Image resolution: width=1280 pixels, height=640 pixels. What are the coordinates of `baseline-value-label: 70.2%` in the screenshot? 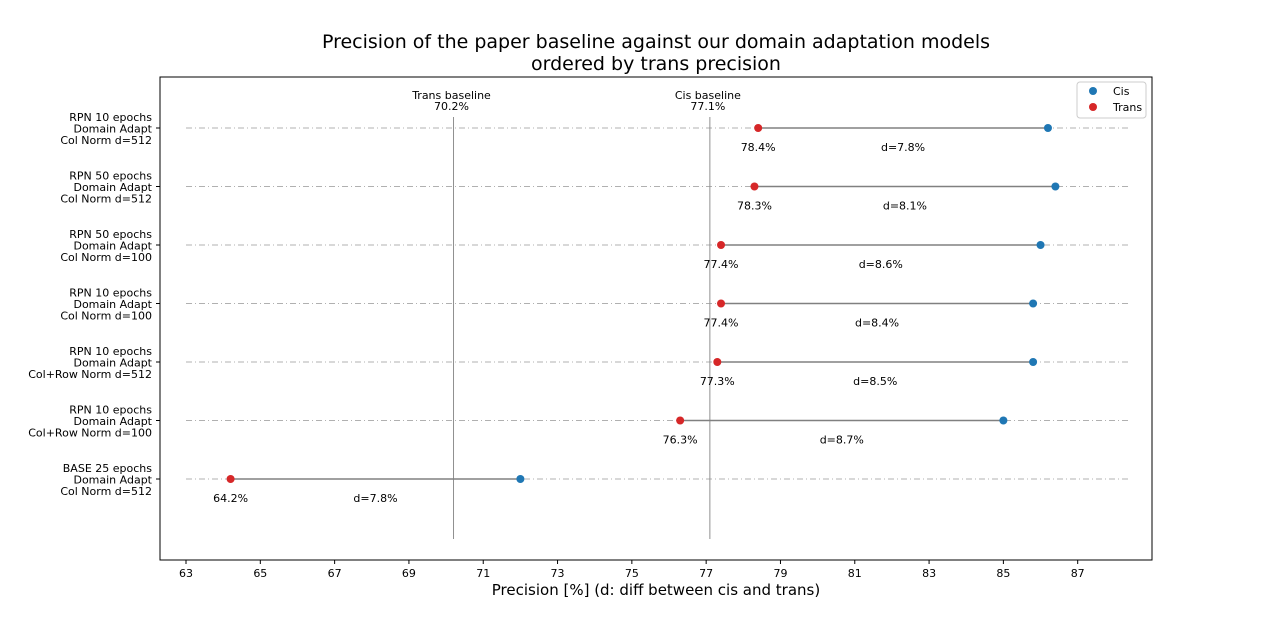 It's located at (451, 106).